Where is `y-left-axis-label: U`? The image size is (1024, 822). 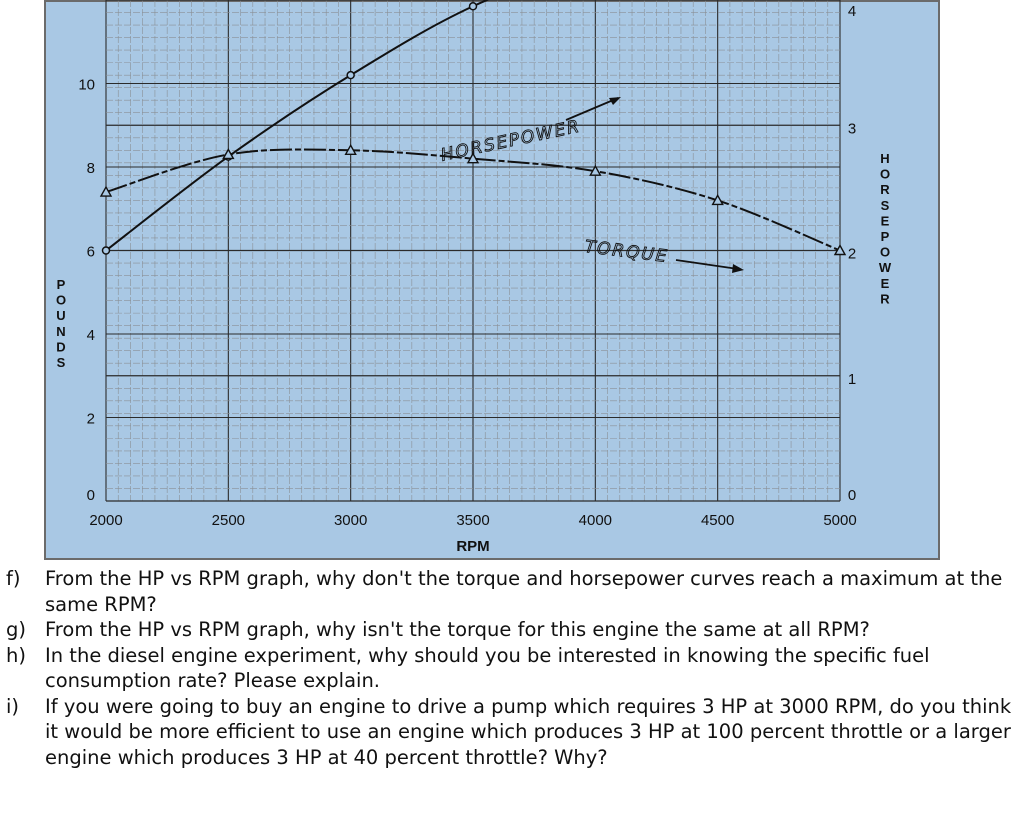
y-left-axis-label: U is located at coordinates (60, 315).